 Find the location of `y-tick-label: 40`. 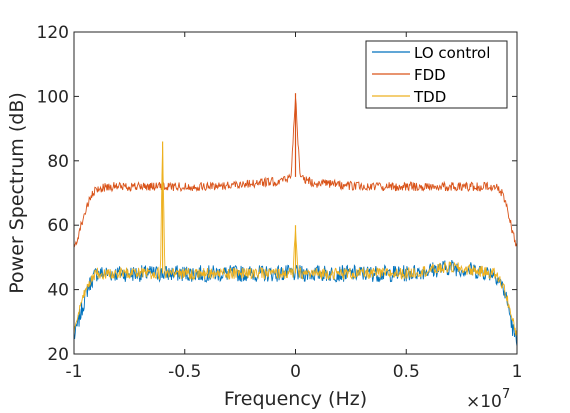

y-tick-label: 40 is located at coordinates (58, 291).